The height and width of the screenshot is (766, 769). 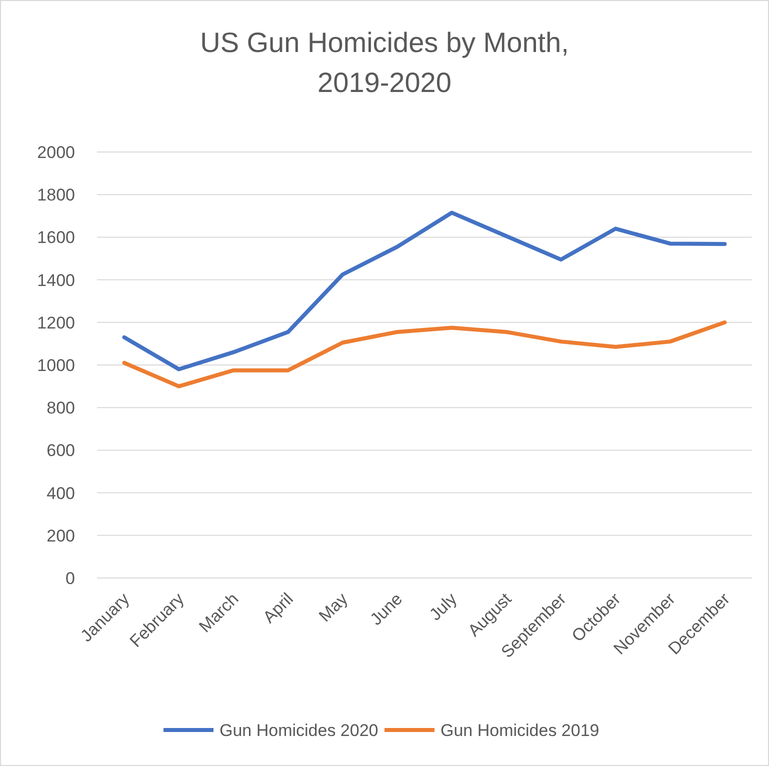 What do you see at coordinates (520, 730) in the screenshot?
I see `legend-label: Gun Homicides 2019` at bounding box center [520, 730].